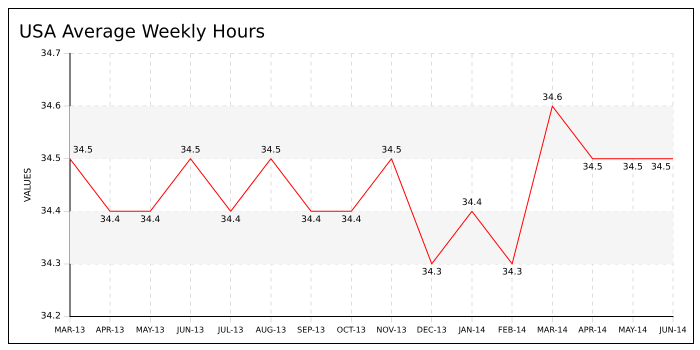  What do you see at coordinates (592, 329) in the screenshot?
I see `x-tick-label: APR-14` at bounding box center [592, 329].